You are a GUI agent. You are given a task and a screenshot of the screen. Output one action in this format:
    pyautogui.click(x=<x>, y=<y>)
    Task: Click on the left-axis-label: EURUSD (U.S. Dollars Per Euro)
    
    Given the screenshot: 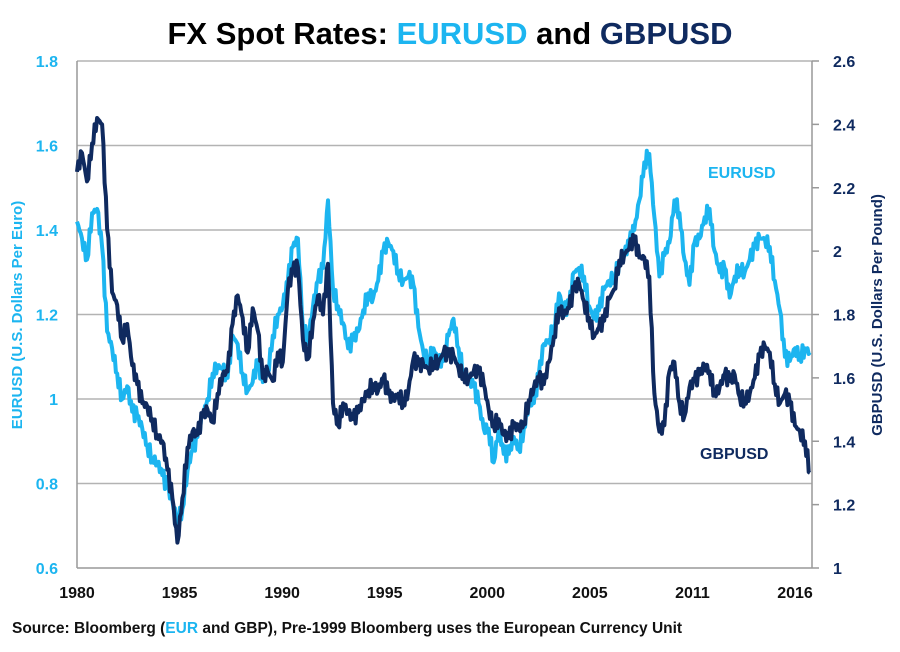 What is the action you would take?
    pyautogui.click(x=17, y=315)
    